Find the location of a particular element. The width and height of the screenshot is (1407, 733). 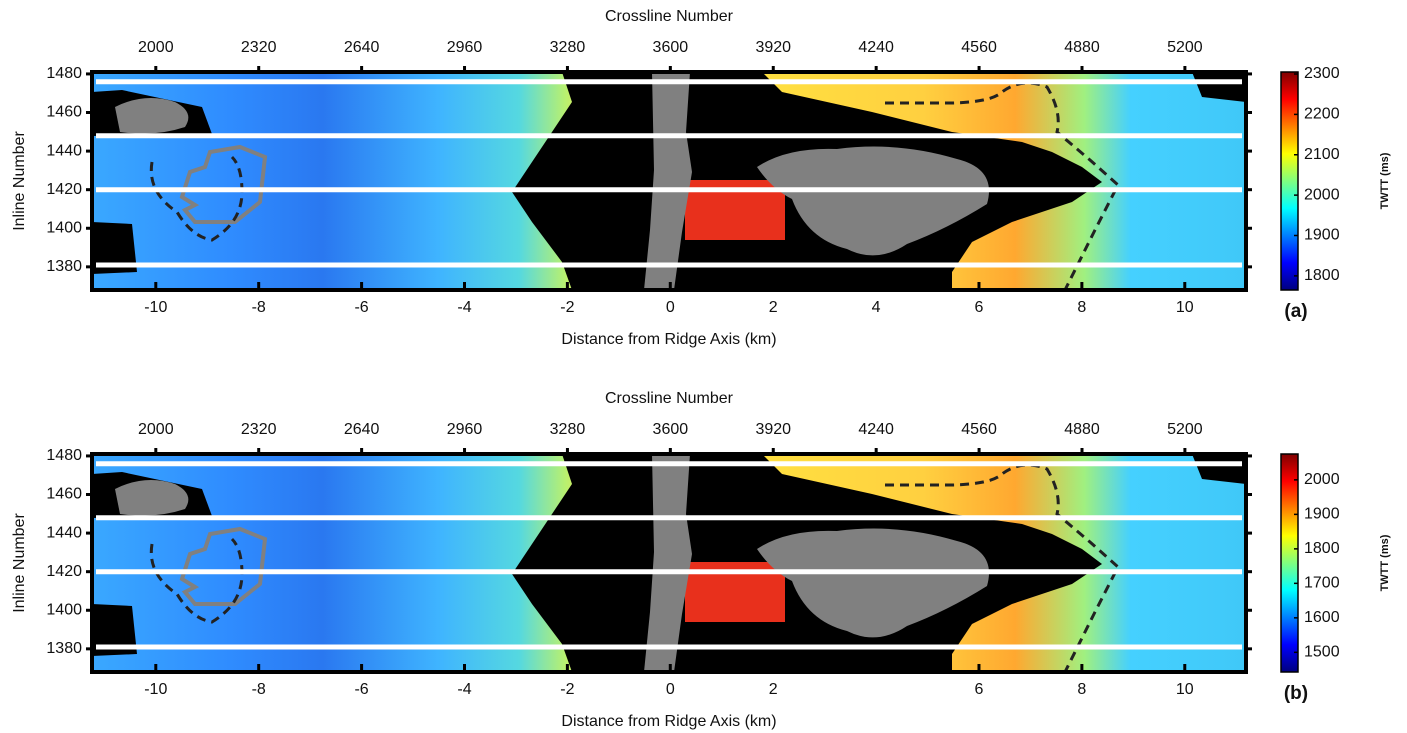

colorbar-tick-label: 2300 is located at coordinates (1322, 73).